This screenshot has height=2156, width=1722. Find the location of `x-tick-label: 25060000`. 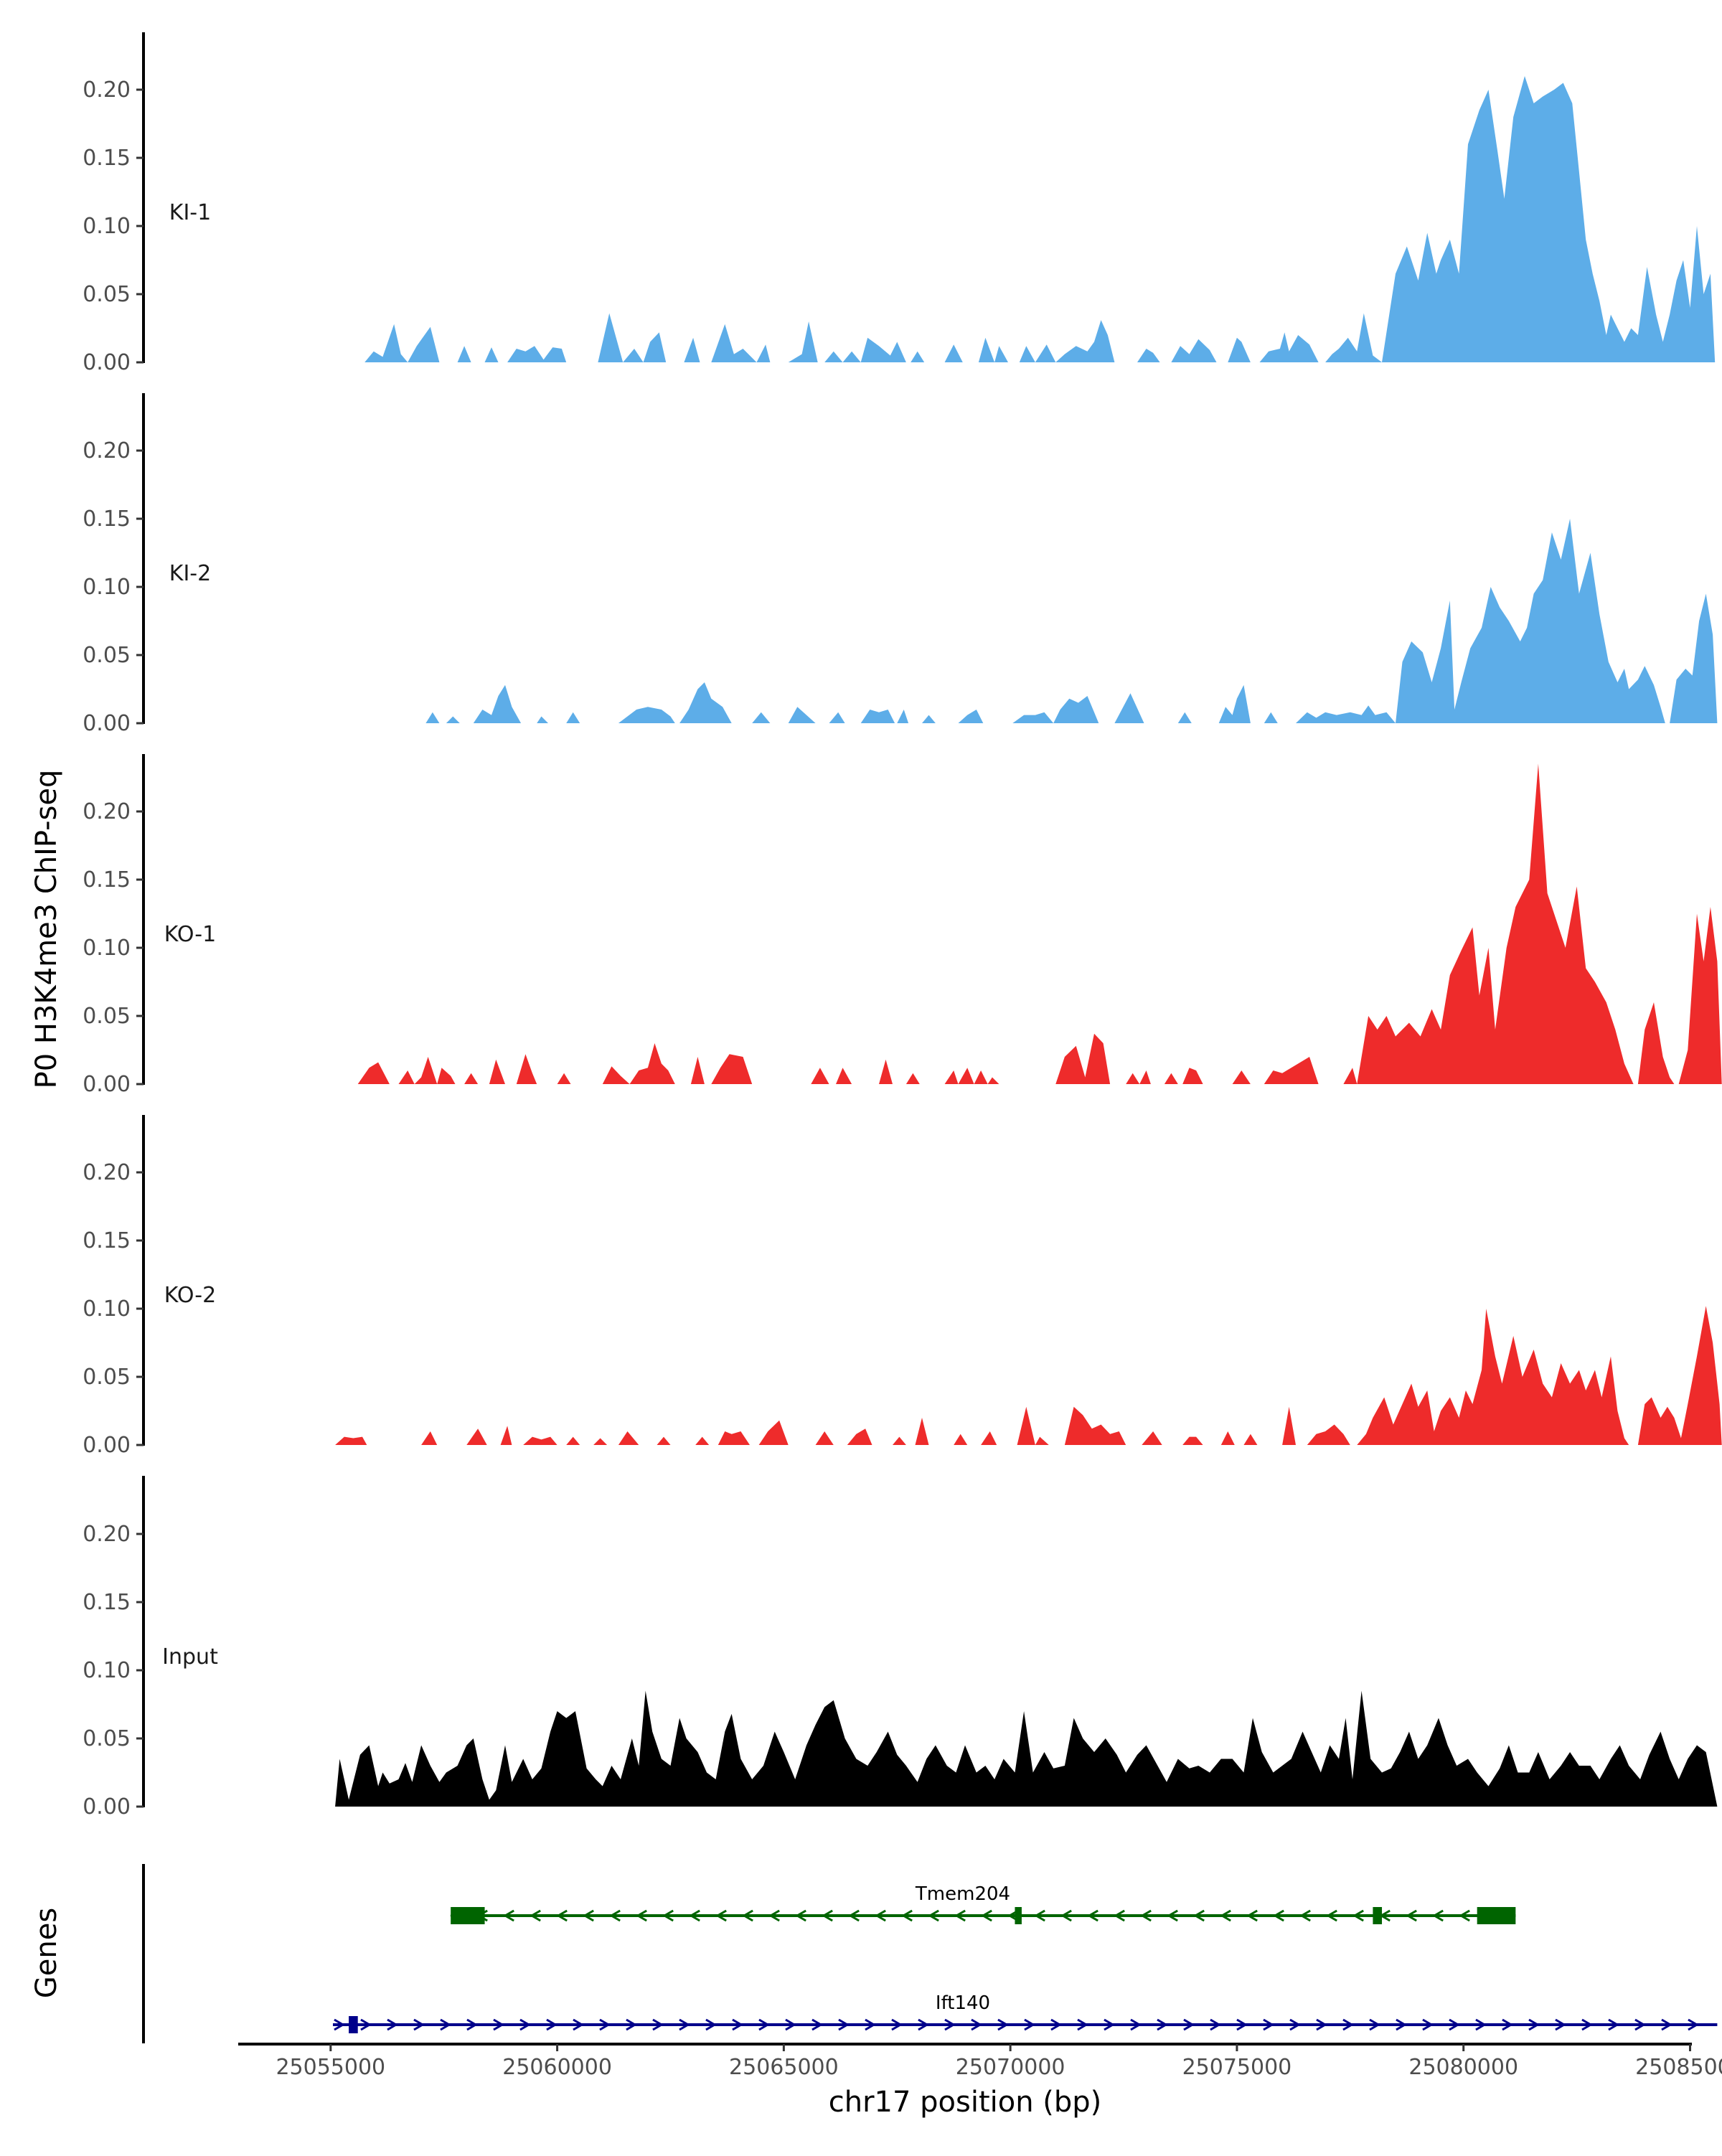

x-tick-label: 25060000 is located at coordinates (557, 2068).